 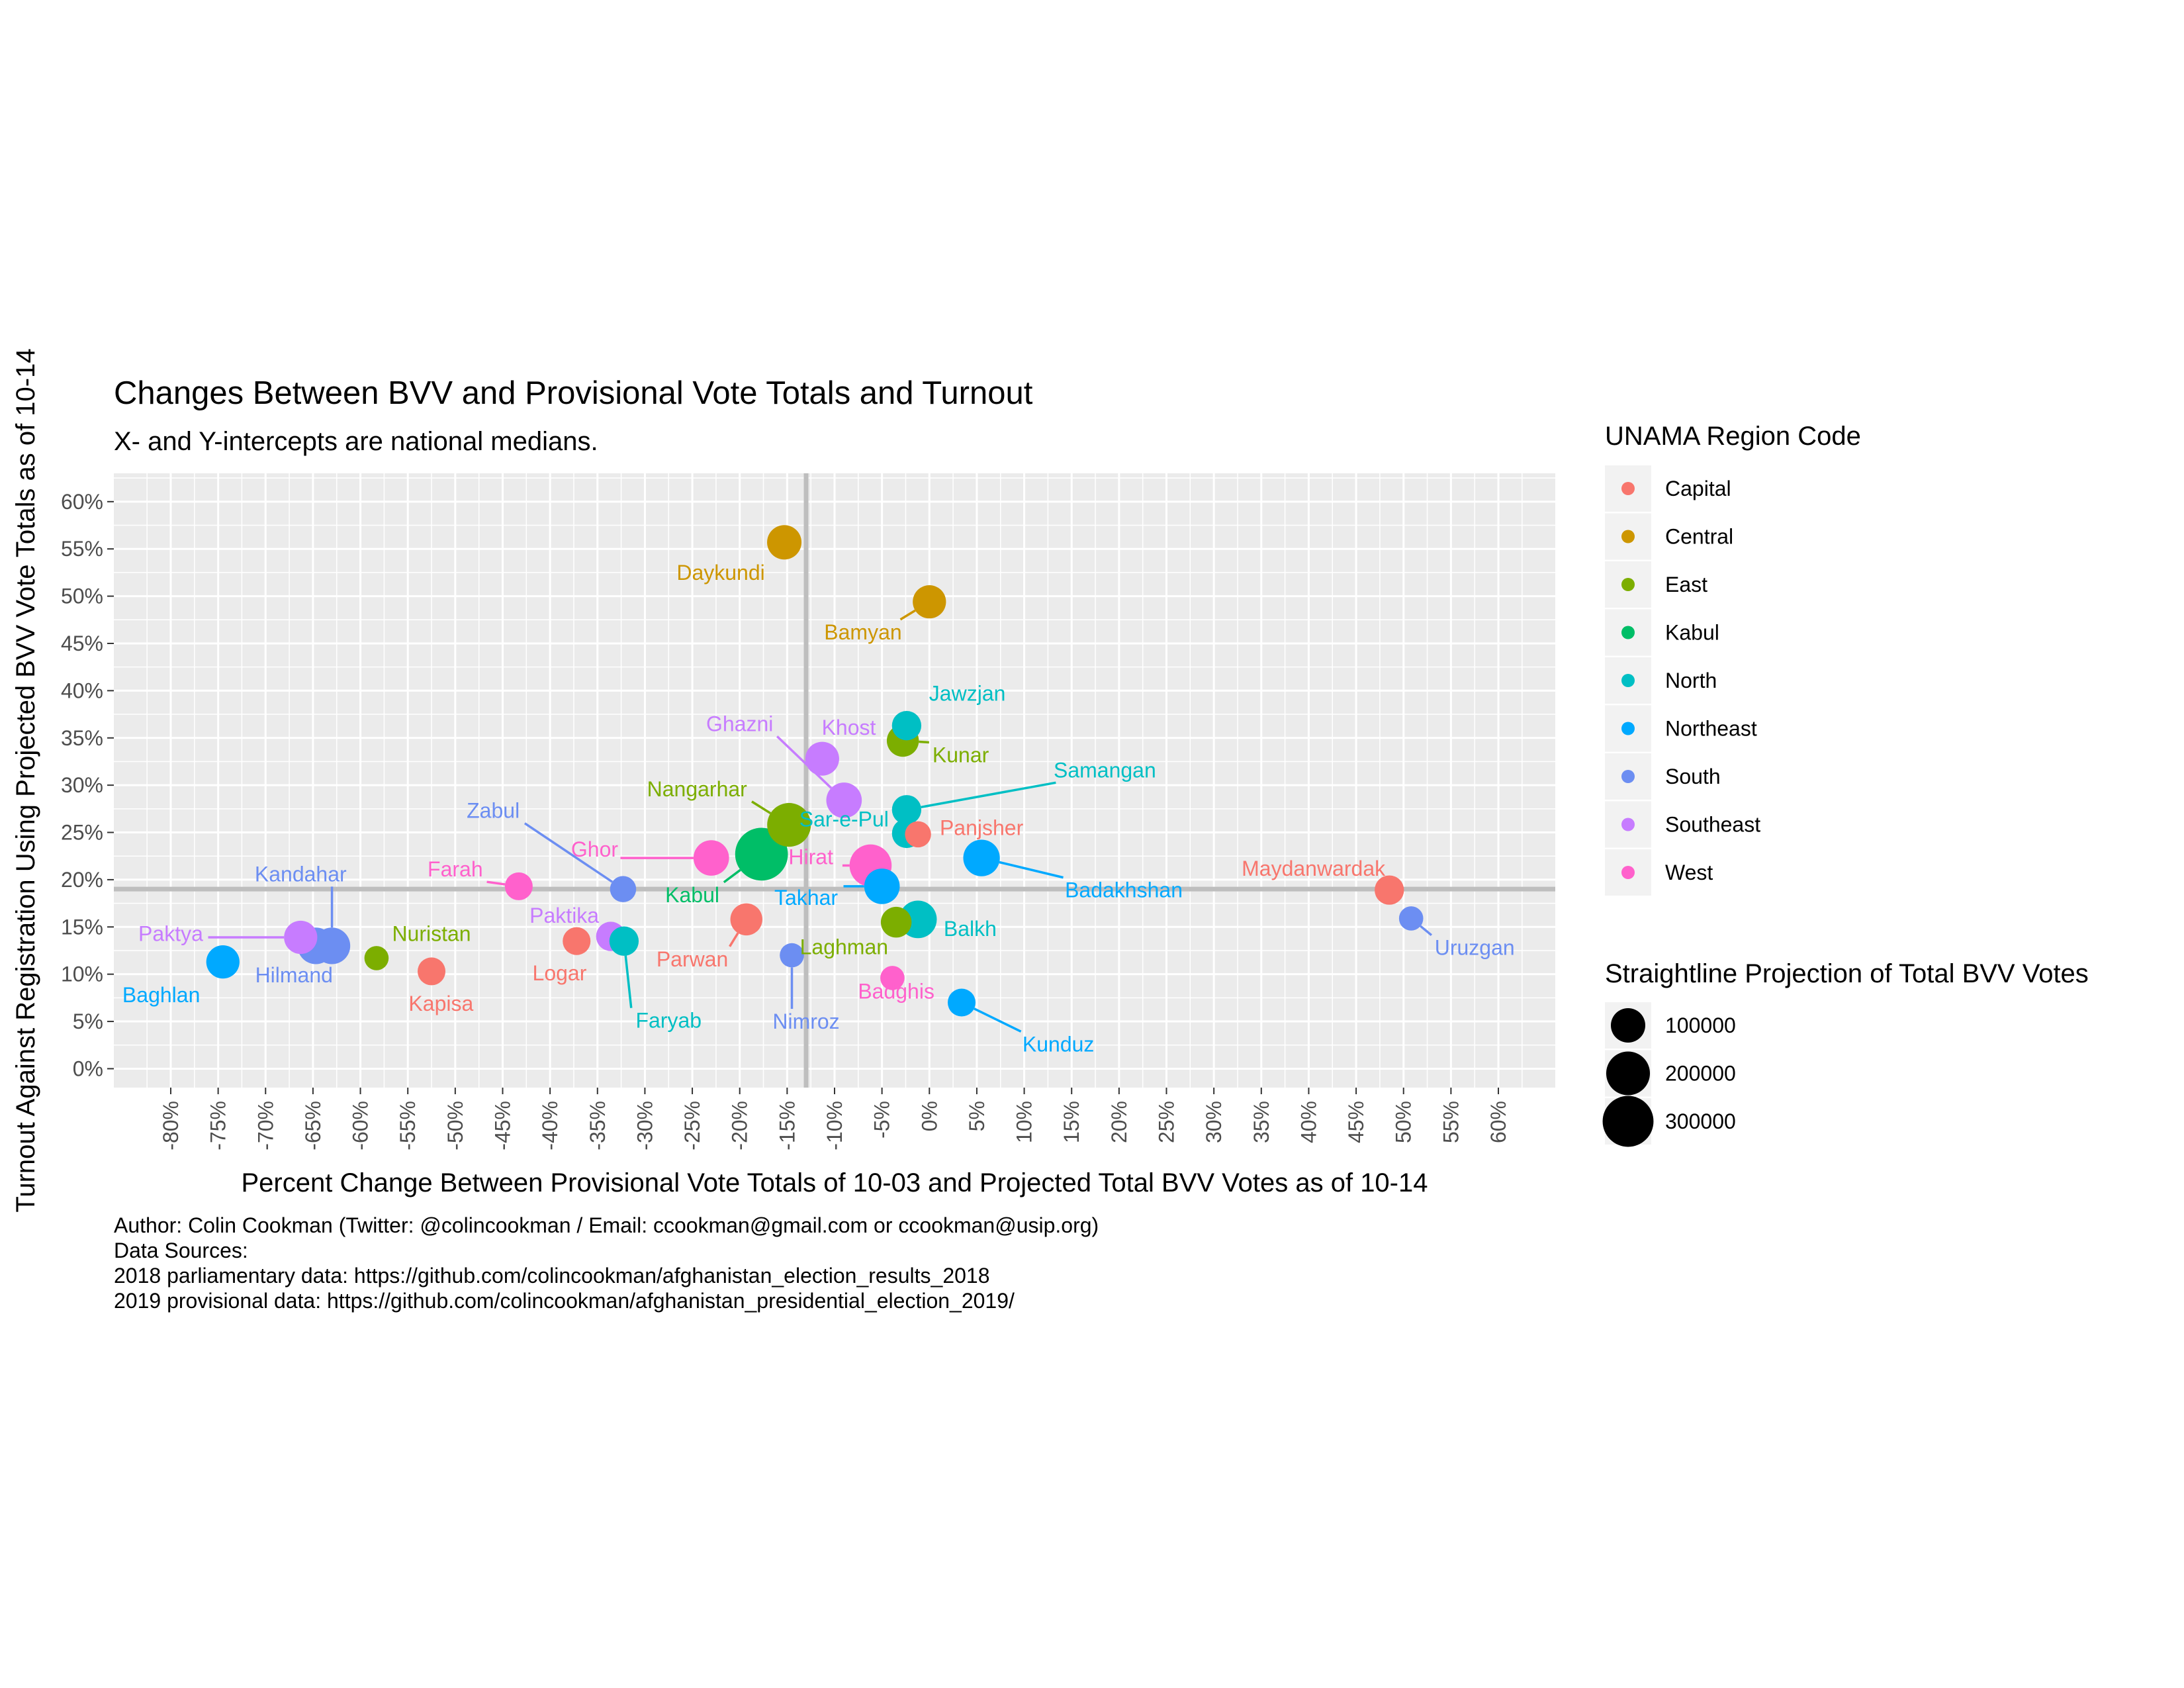 I want to click on label-balkh: Balkh, so click(x=970, y=929).